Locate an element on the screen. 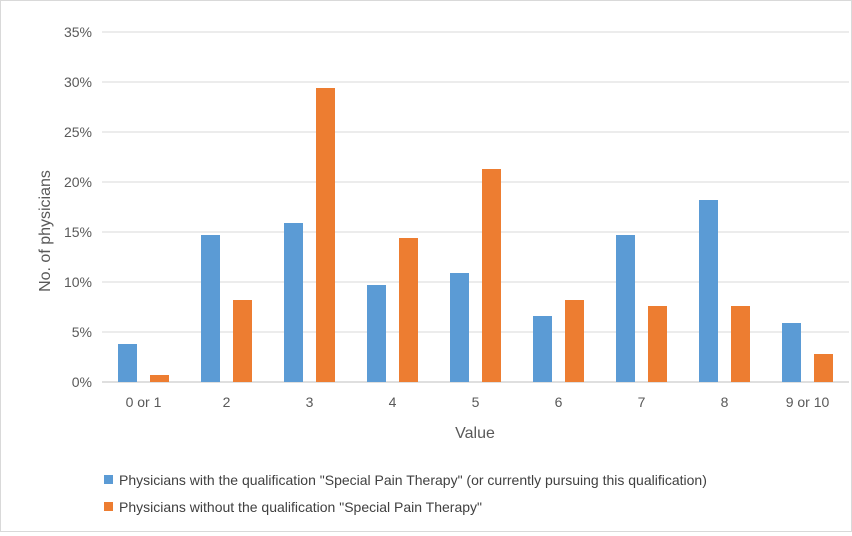 The height and width of the screenshot is (536, 852). x-axis-ticks: 0 or 1 2 3 4 5 6 7 8 9 or 10 is located at coordinates (478, 402).